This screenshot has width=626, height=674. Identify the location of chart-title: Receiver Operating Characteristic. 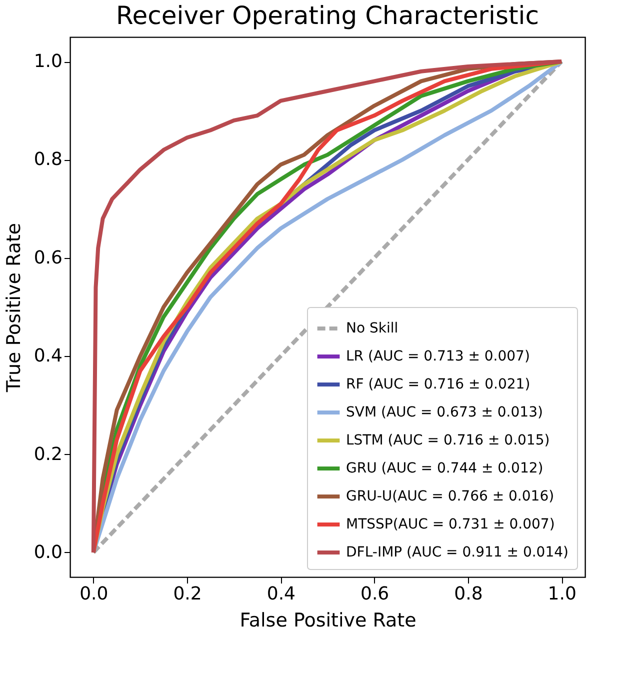
(327, 15).